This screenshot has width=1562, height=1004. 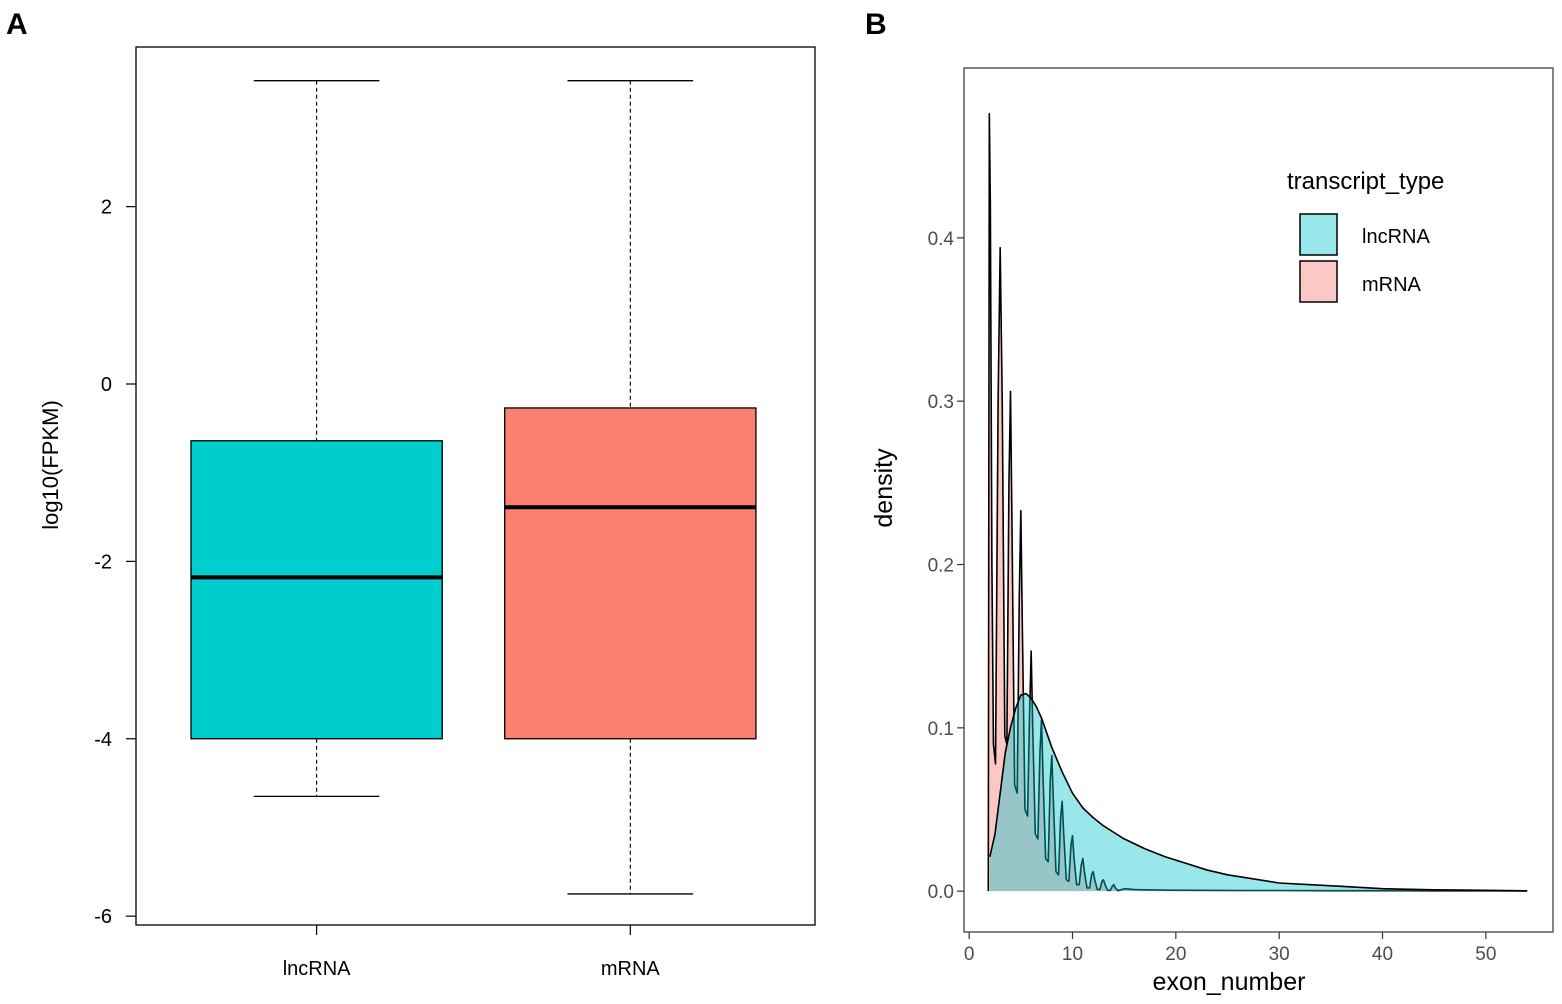 What do you see at coordinates (50, 465) in the screenshot?
I see `panel-a-y-title: log10(FPKM)` at bounding box center [50, 465].